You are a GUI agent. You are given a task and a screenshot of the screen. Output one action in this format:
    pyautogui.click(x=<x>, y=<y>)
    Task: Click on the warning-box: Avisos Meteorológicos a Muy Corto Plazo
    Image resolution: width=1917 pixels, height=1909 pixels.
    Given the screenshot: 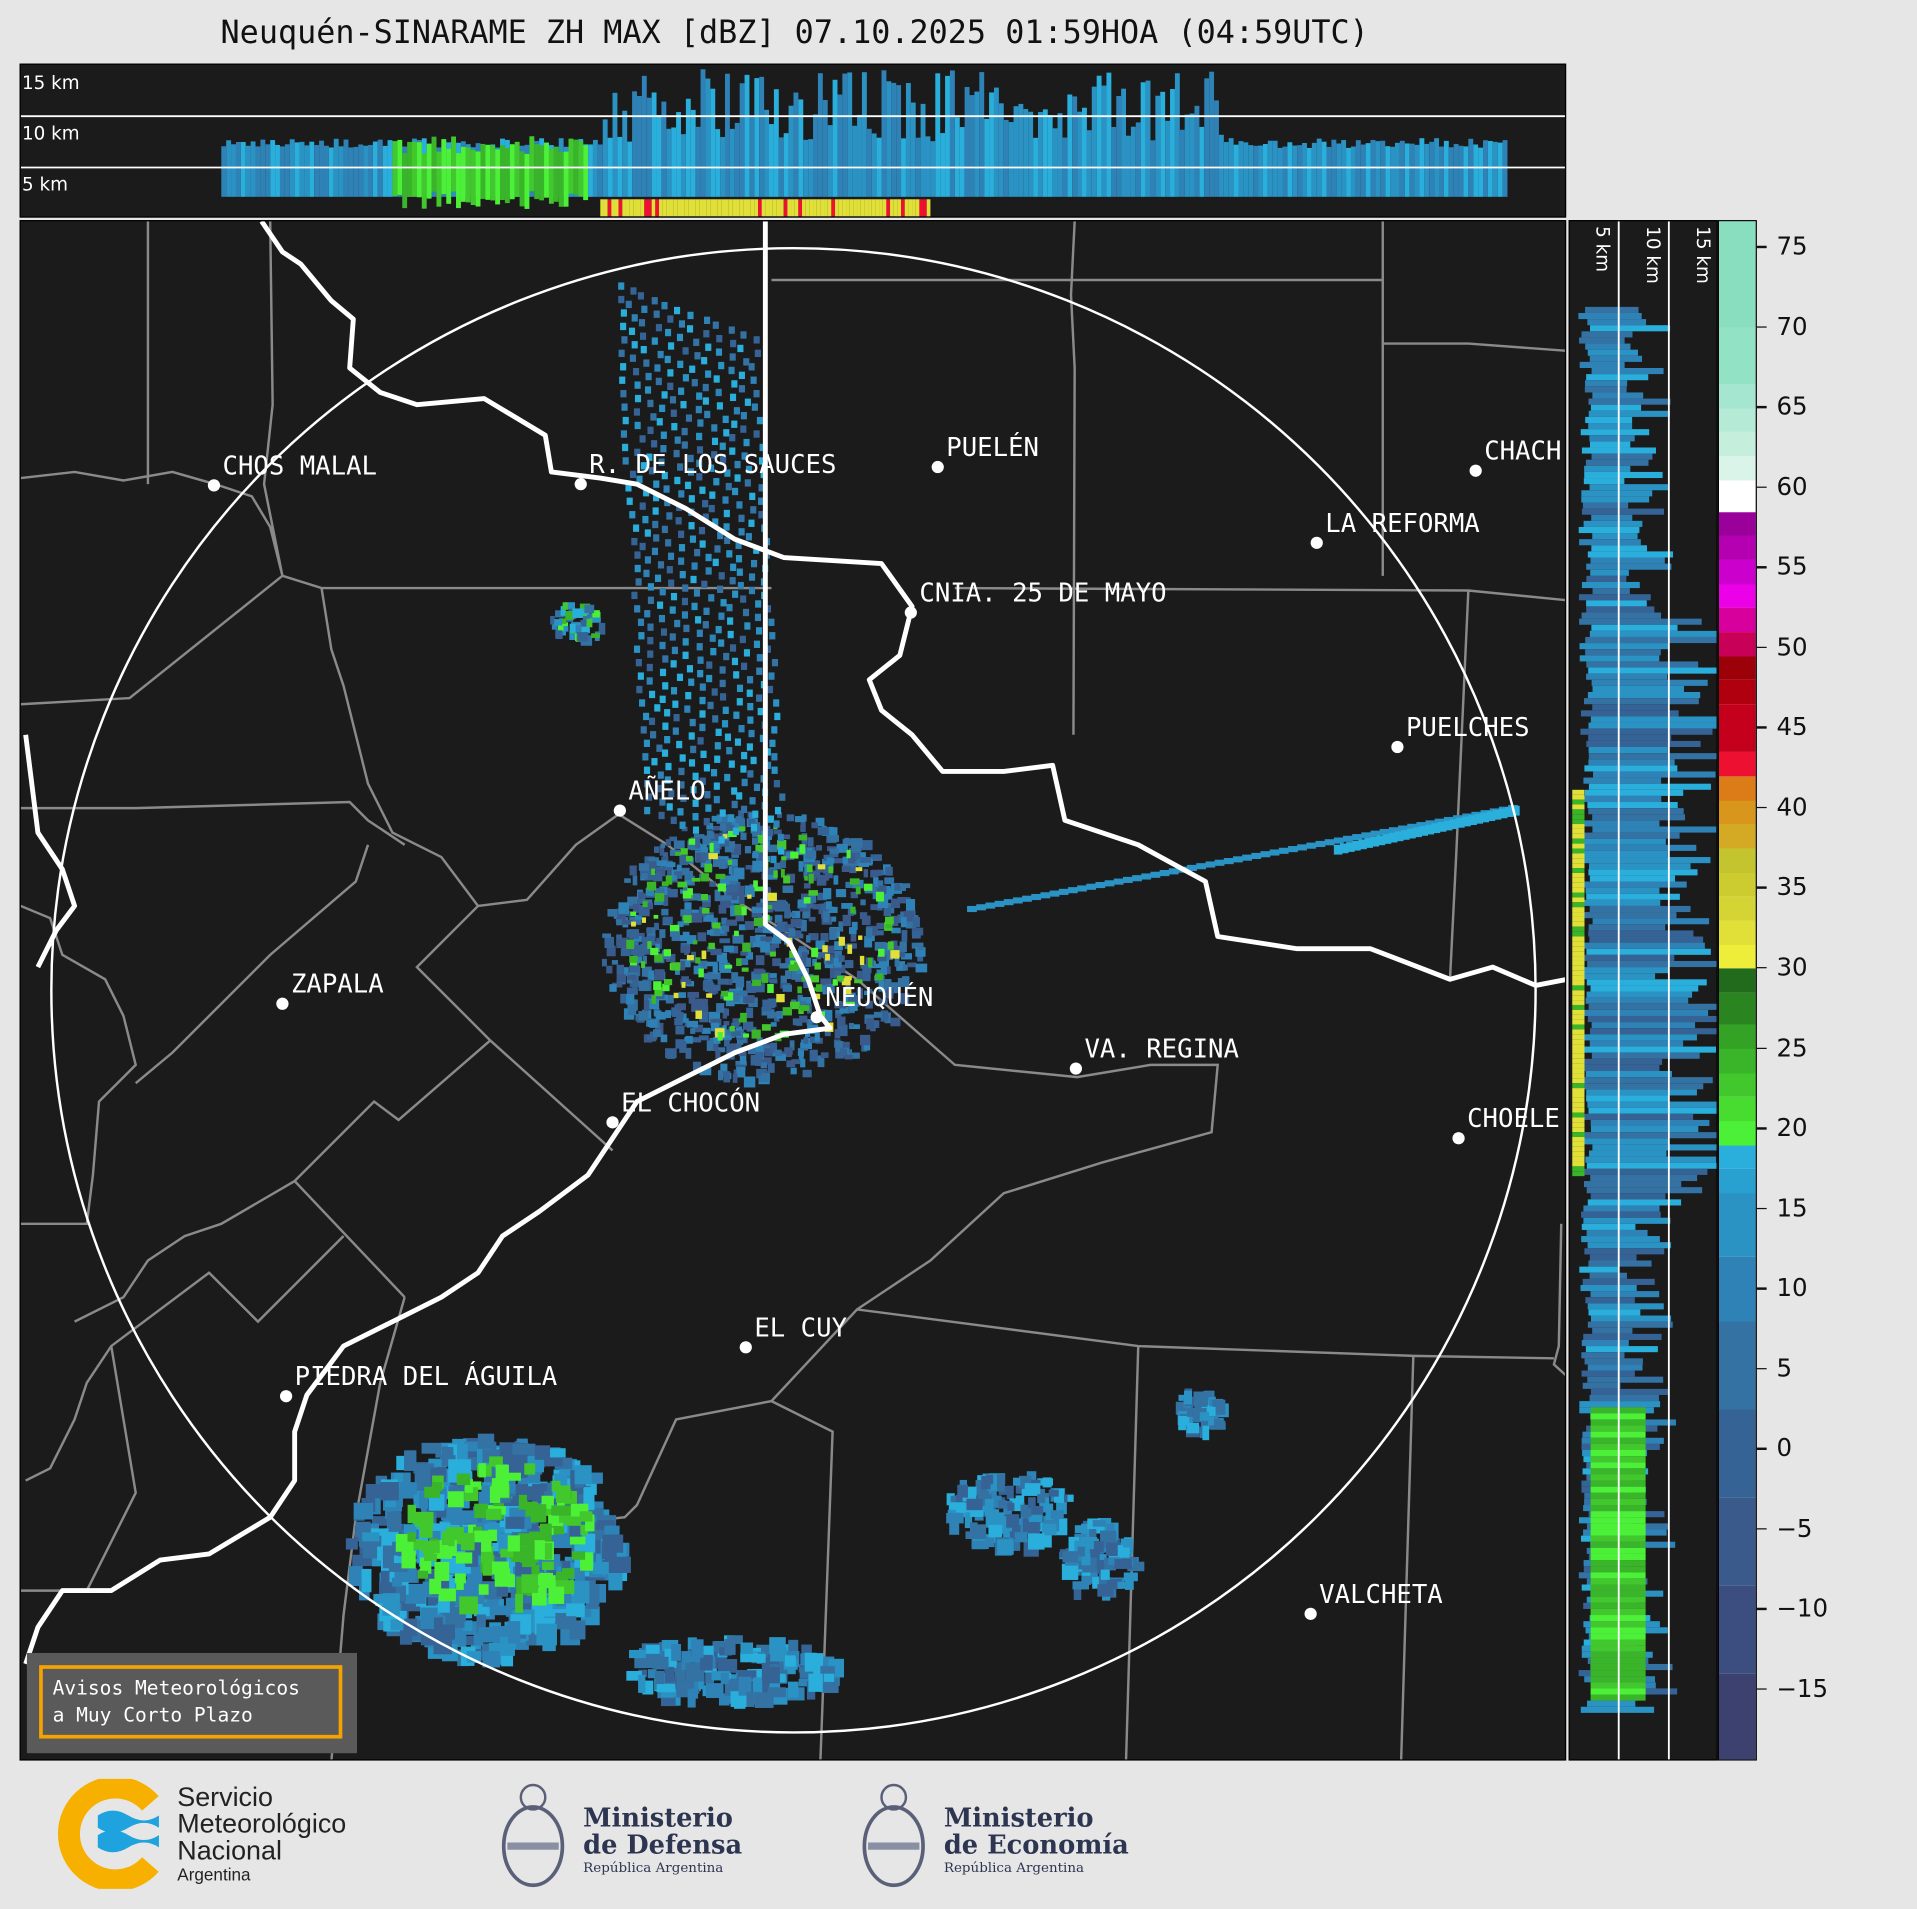 What is the action you would take?
    pyautogui.click(x=191, y=1703)
    